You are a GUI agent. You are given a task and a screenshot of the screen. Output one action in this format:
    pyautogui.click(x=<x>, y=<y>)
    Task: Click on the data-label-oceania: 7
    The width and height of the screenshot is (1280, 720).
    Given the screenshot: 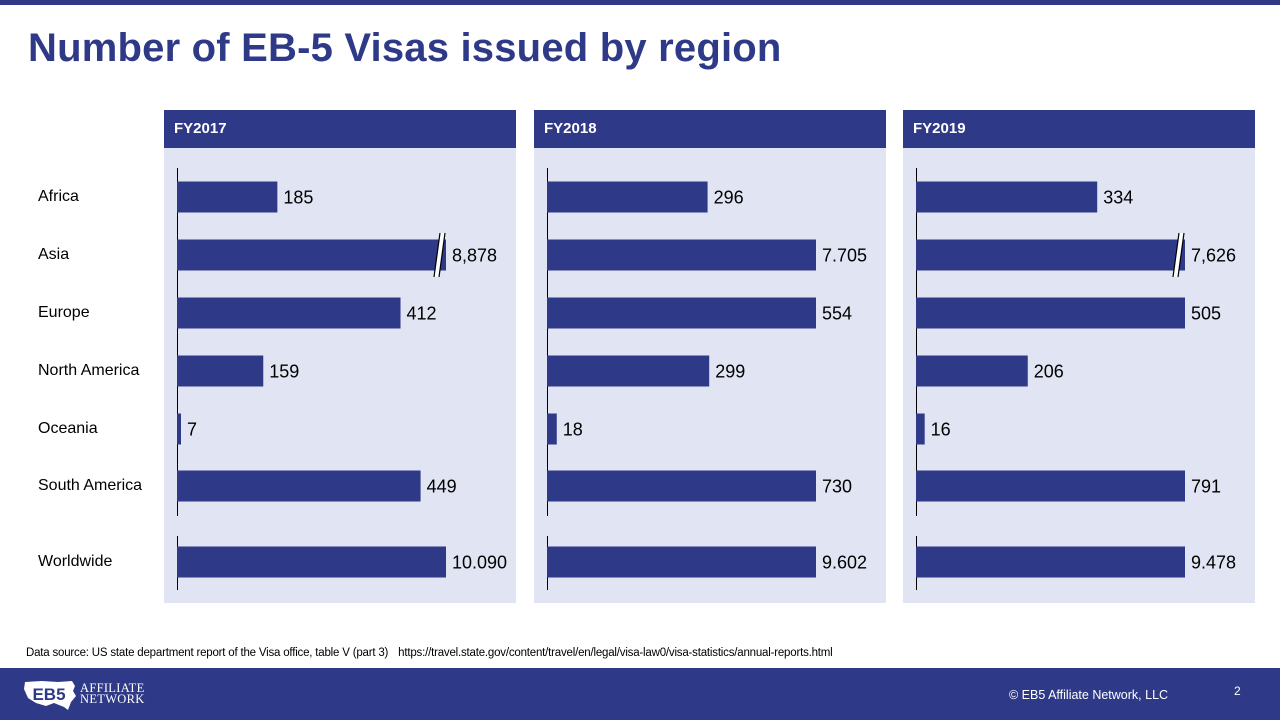 What is the action you would take?
    pyautogui.click(x=192, y=430)
    